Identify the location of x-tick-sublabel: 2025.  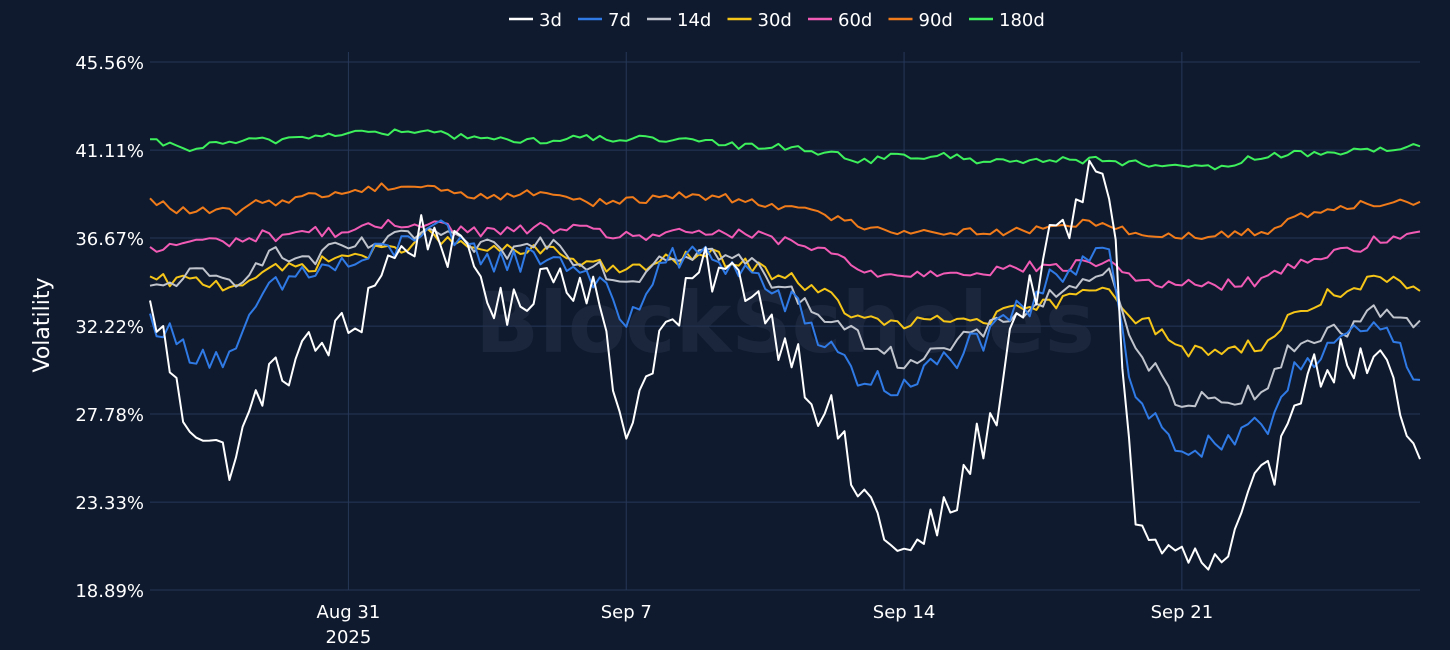
(349, 637).